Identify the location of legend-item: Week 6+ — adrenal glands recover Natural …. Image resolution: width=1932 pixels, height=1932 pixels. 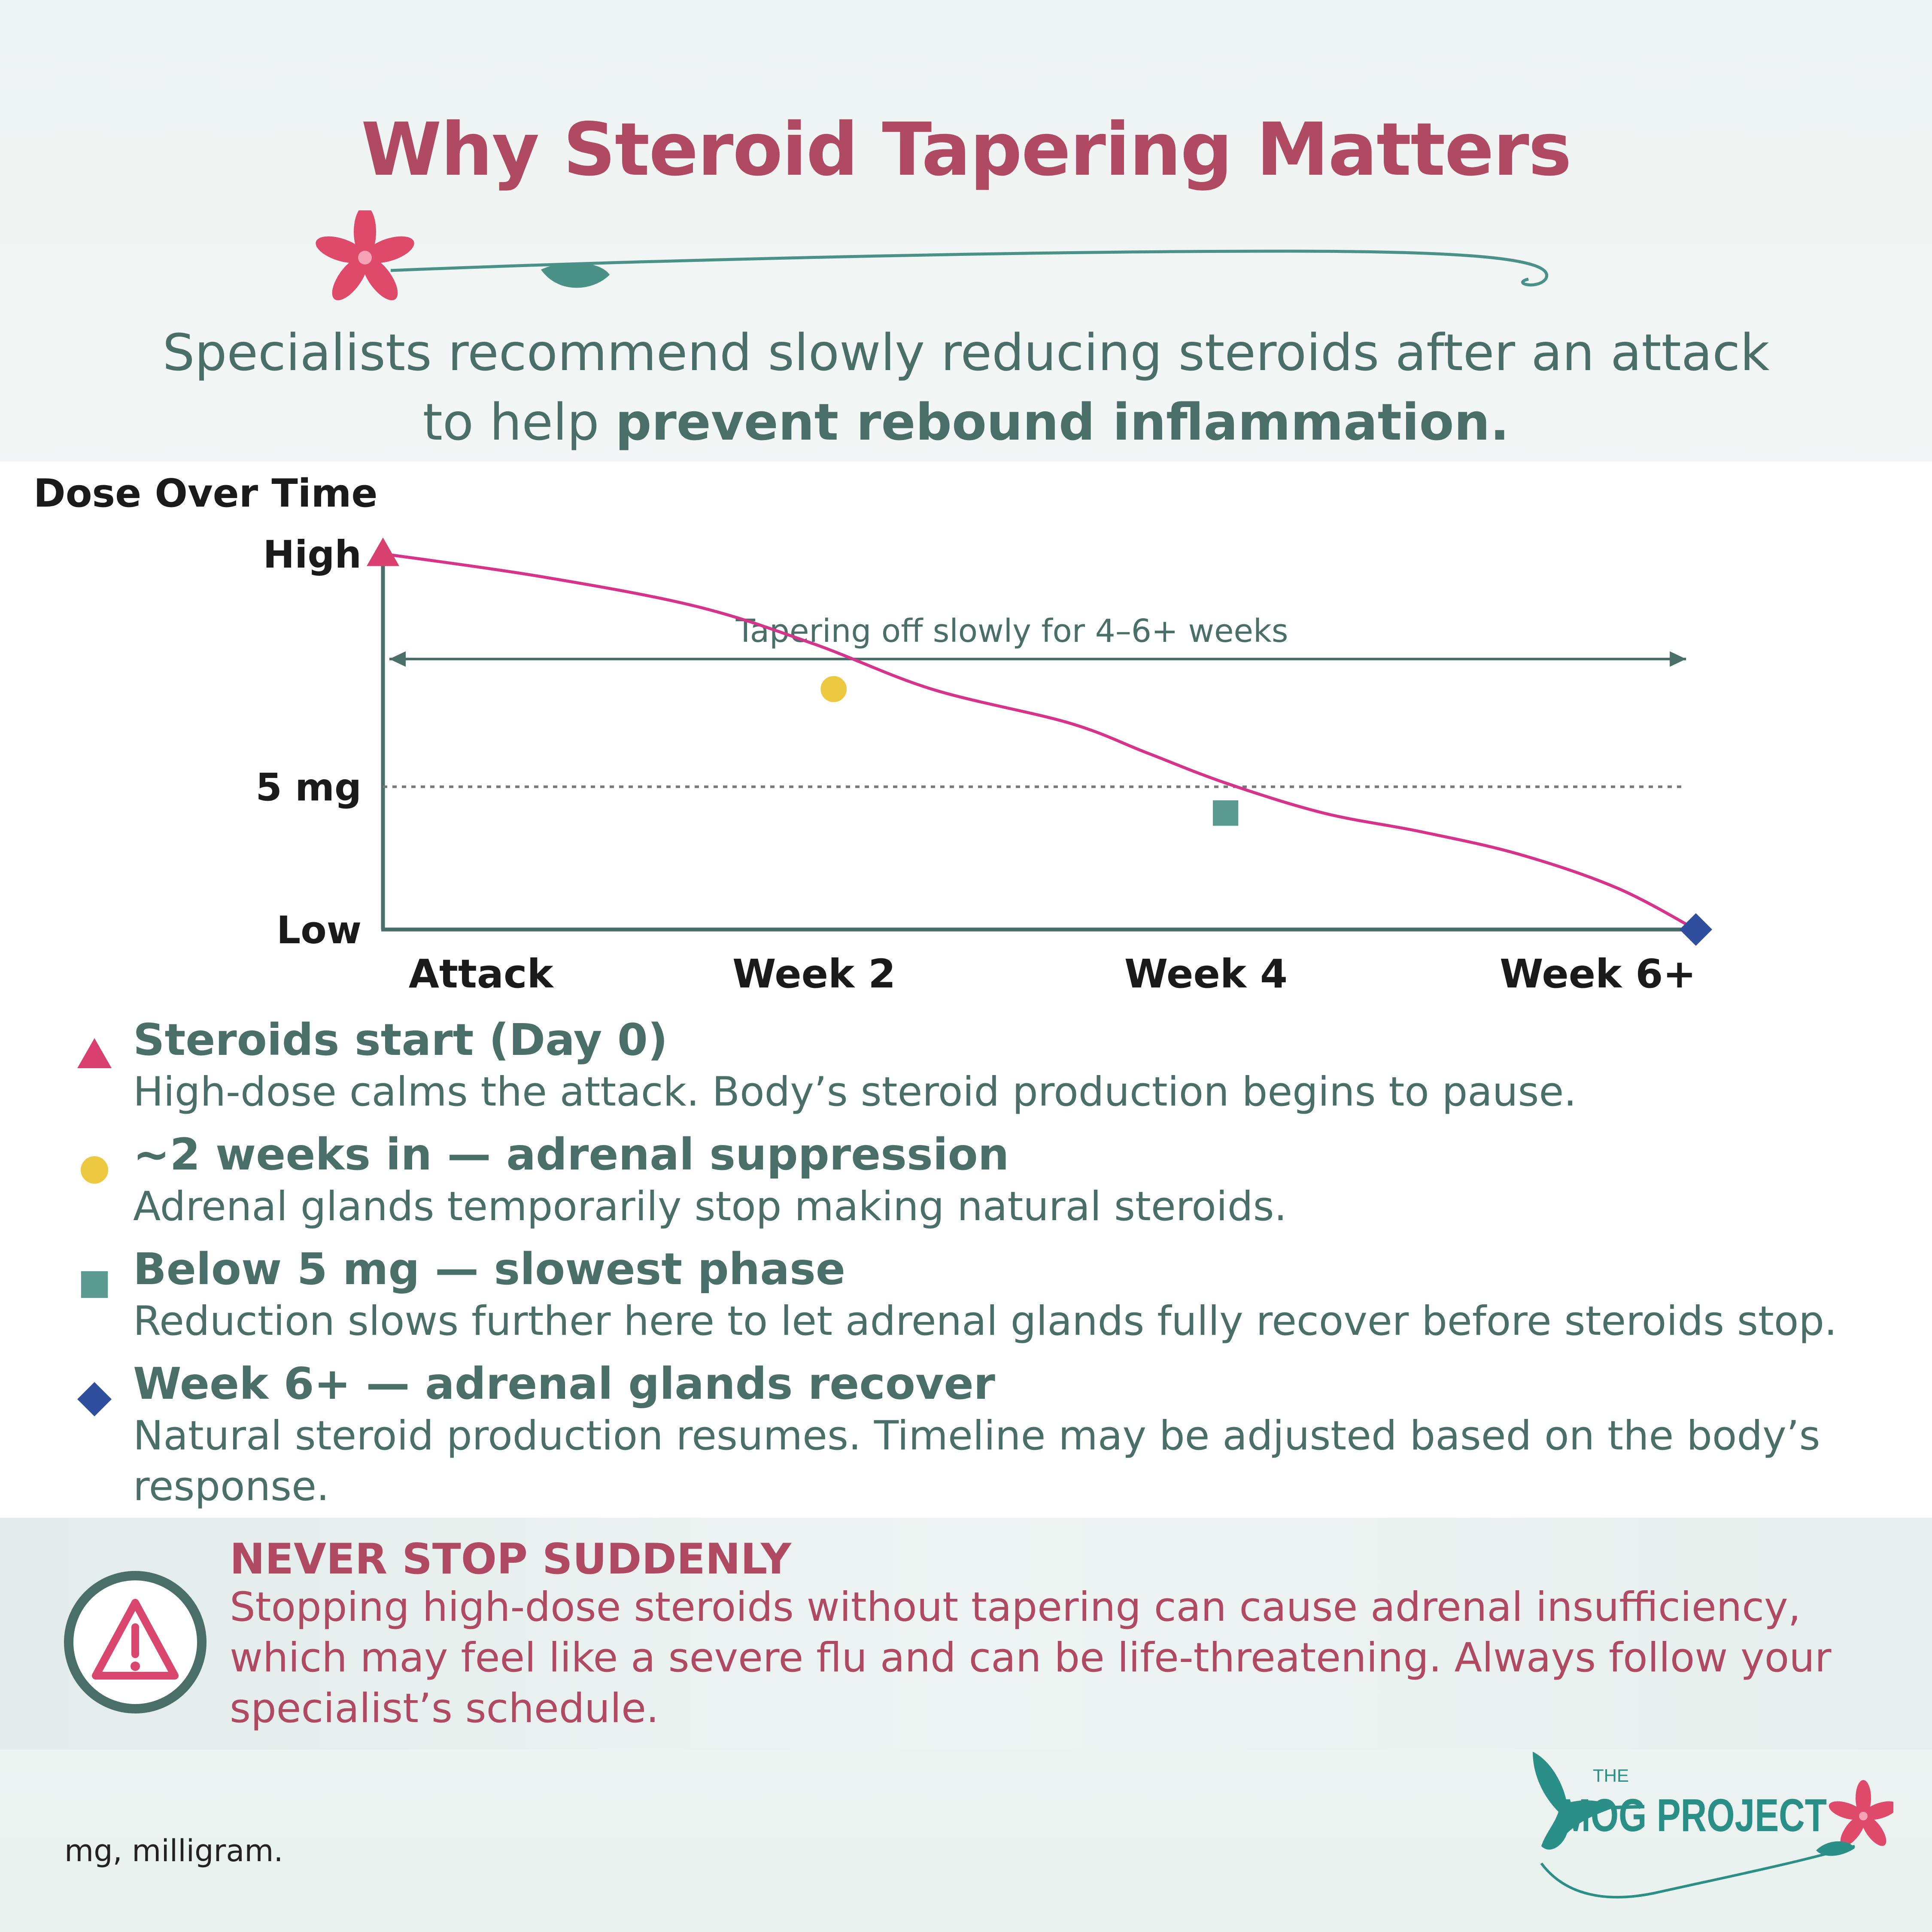
(985, 1434).